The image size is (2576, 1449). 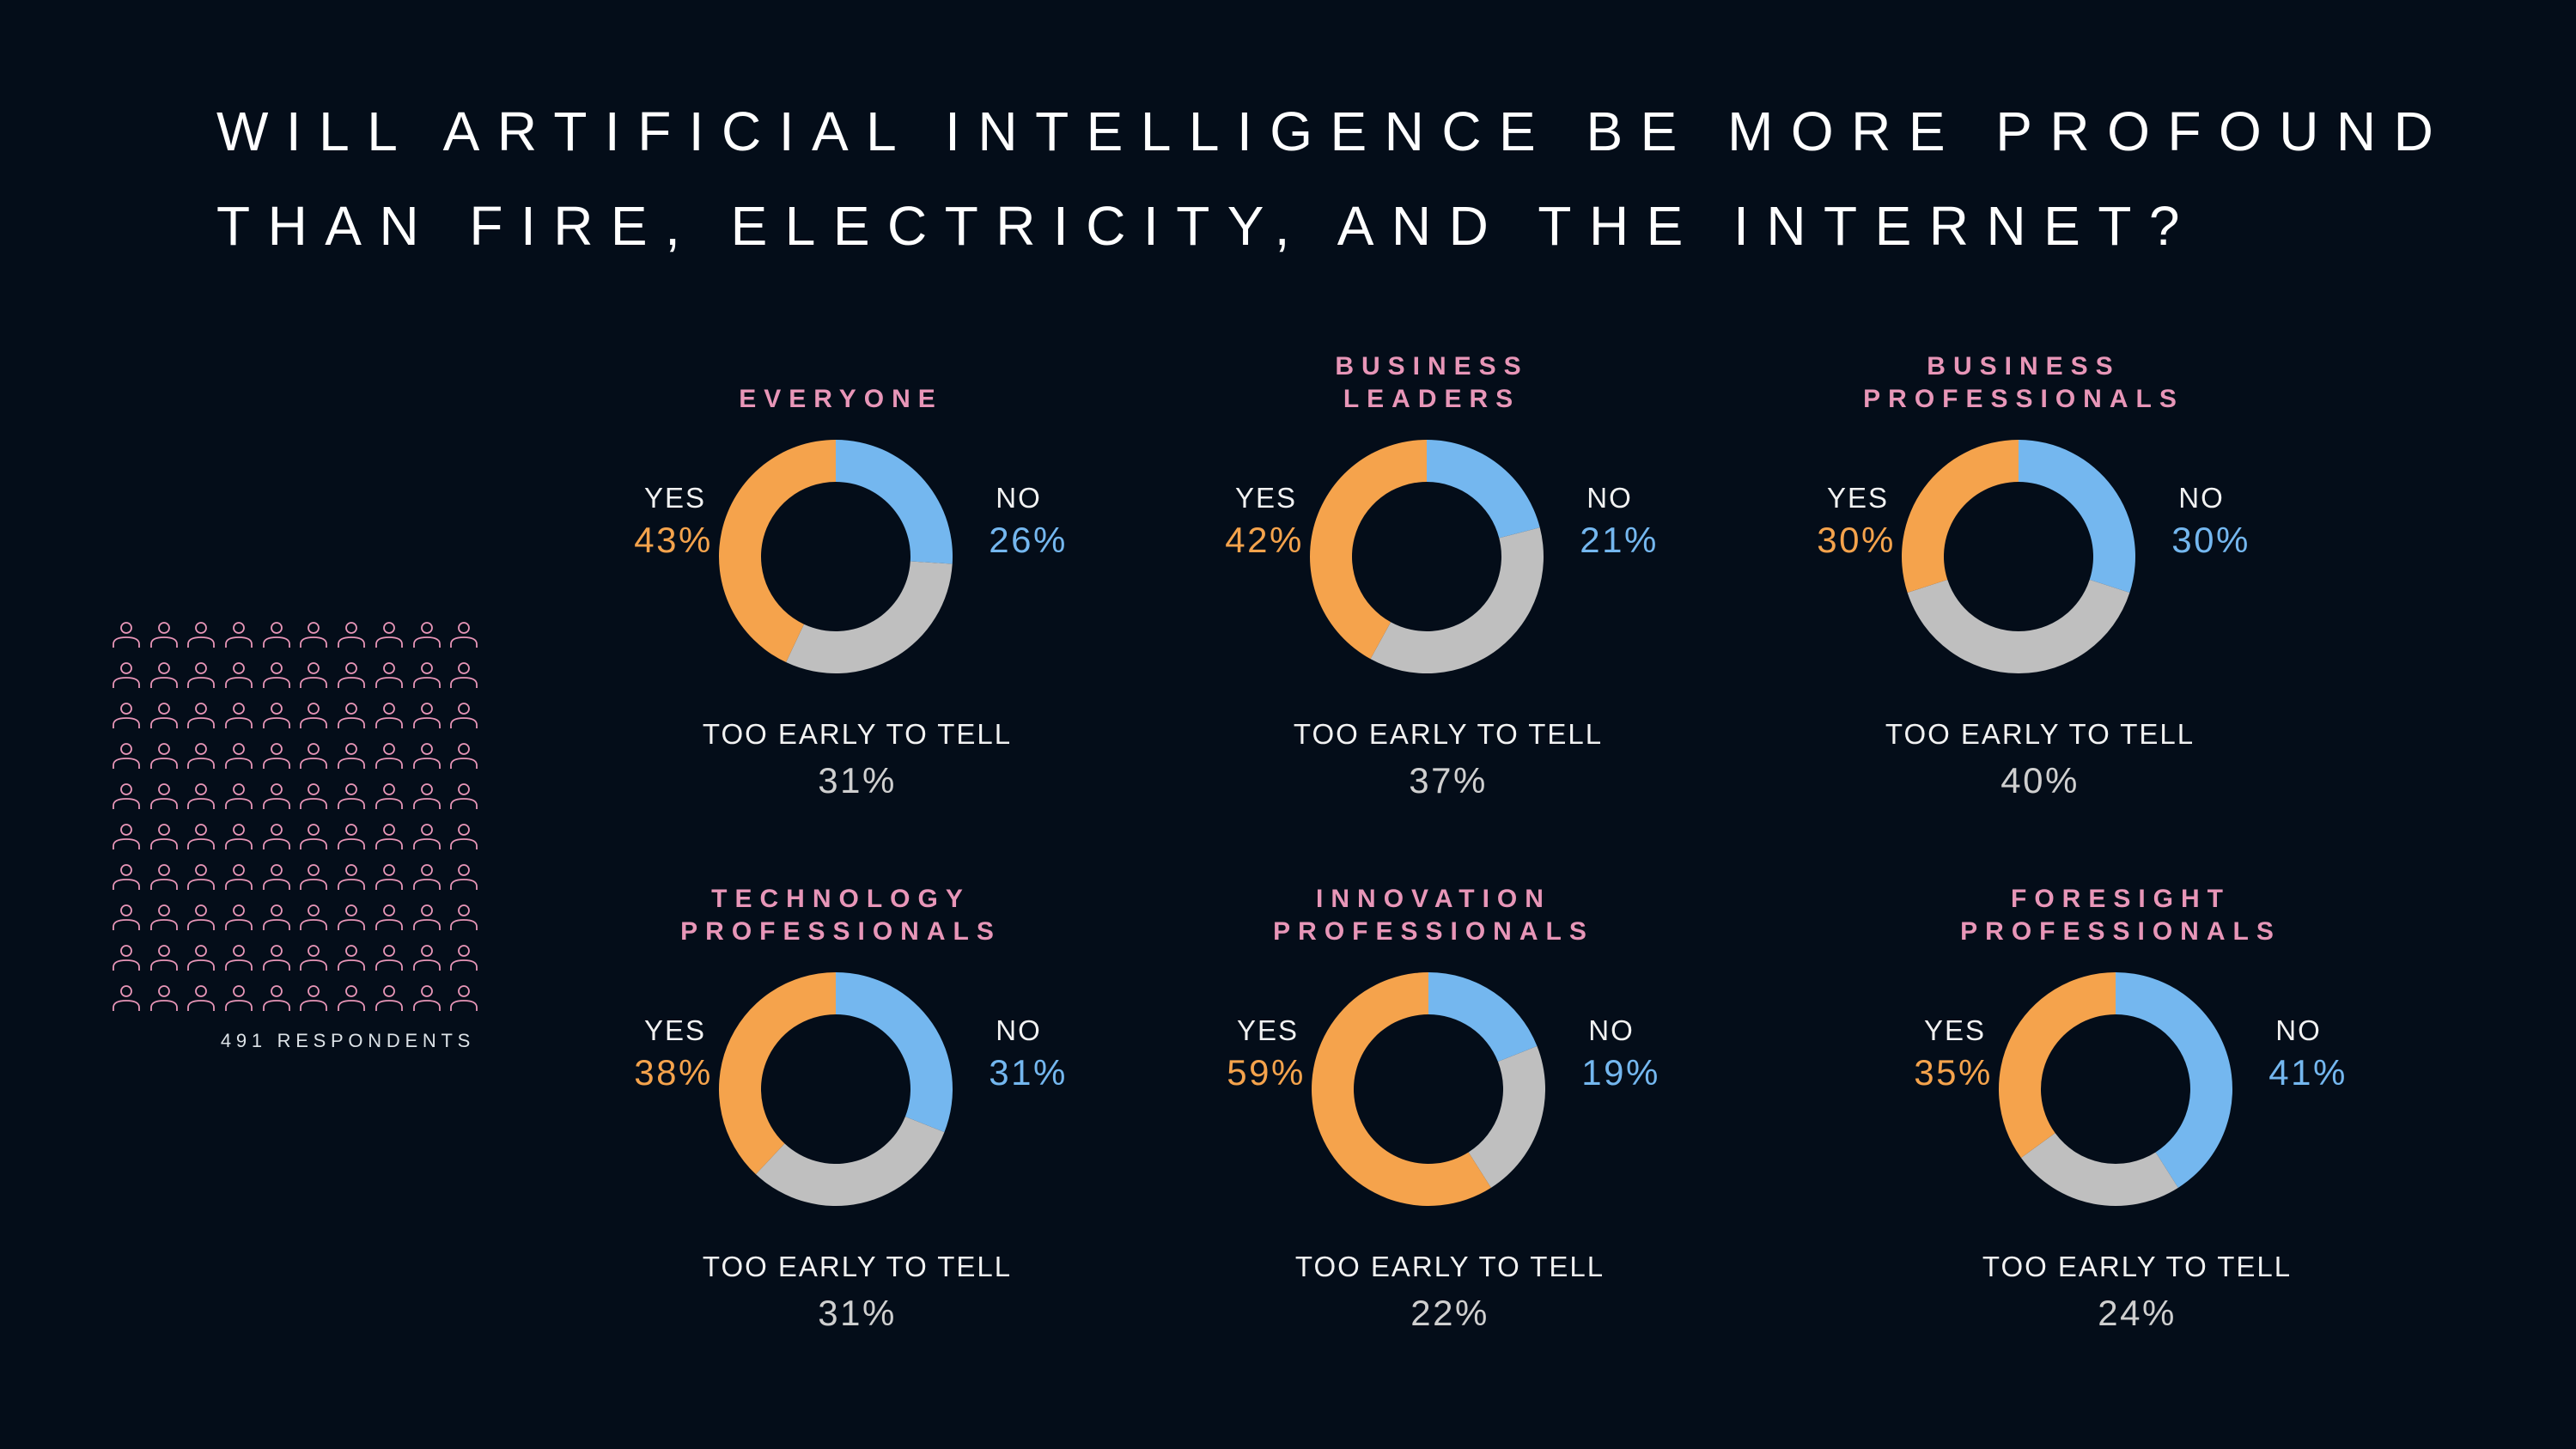 I want to click on yes-value: 42%, so click(x=1264, y=540).